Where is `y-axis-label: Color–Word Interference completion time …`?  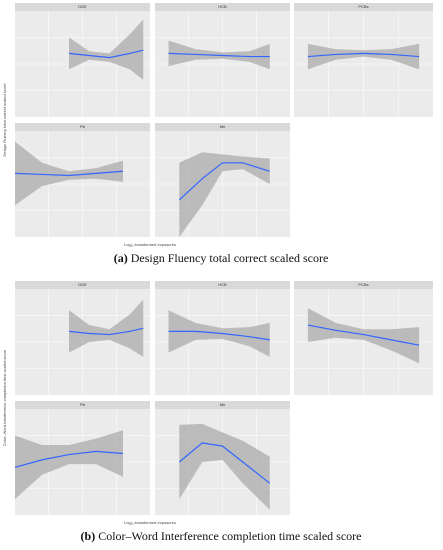
y-axis-label: Color–Word Interference completion time … is located at coordinates (4, 397).